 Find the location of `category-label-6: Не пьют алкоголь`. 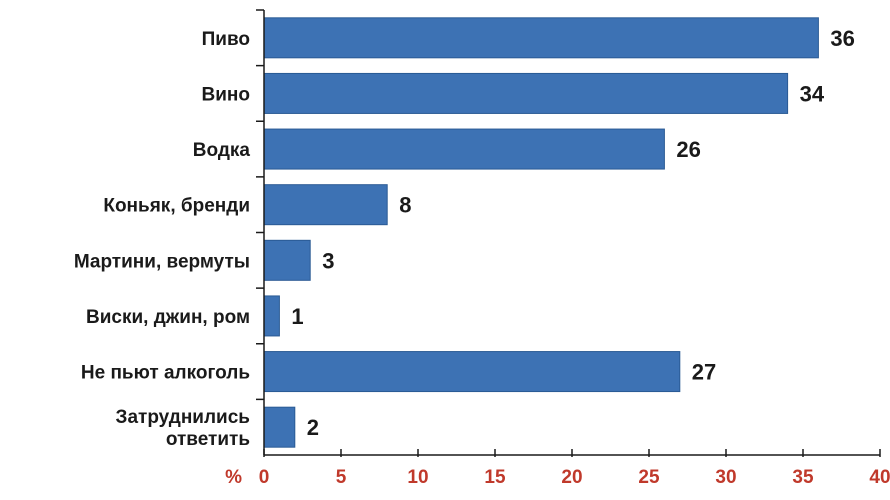

category-label-6: Не пьют алкоголь is located at coordinates (165, 373).